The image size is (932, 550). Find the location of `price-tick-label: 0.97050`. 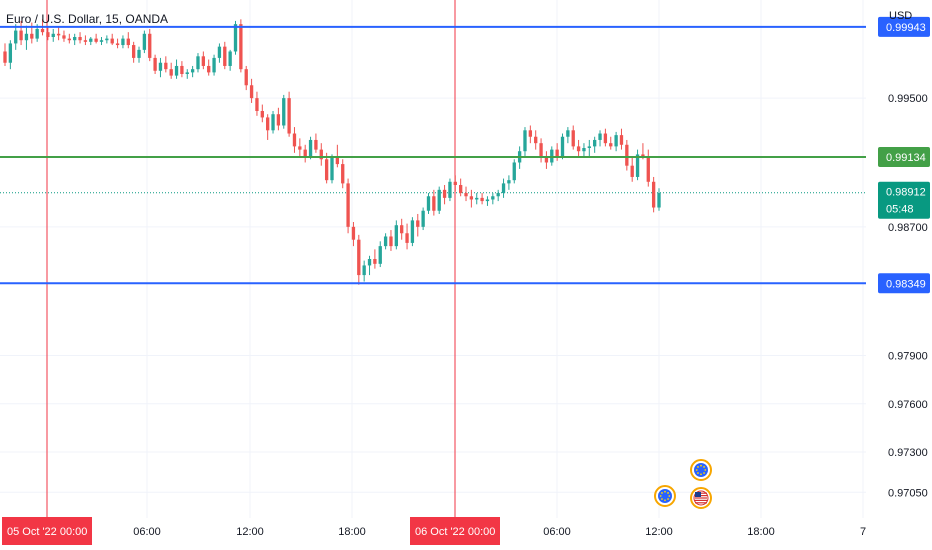

price-tick-label: 0.97050 is located at coordinates (908, 493).